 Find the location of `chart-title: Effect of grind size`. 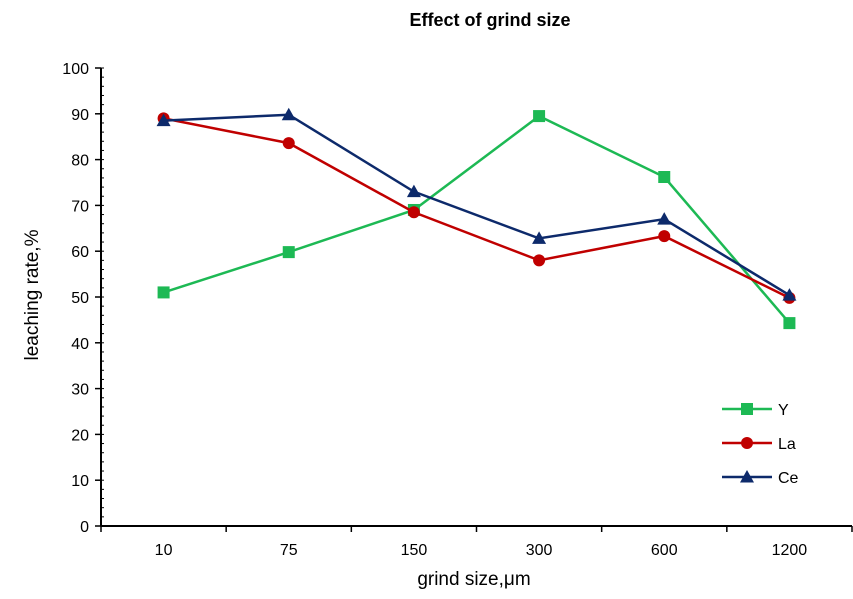

chart-title: Effect of grind size is located at coordinates (489, 20).